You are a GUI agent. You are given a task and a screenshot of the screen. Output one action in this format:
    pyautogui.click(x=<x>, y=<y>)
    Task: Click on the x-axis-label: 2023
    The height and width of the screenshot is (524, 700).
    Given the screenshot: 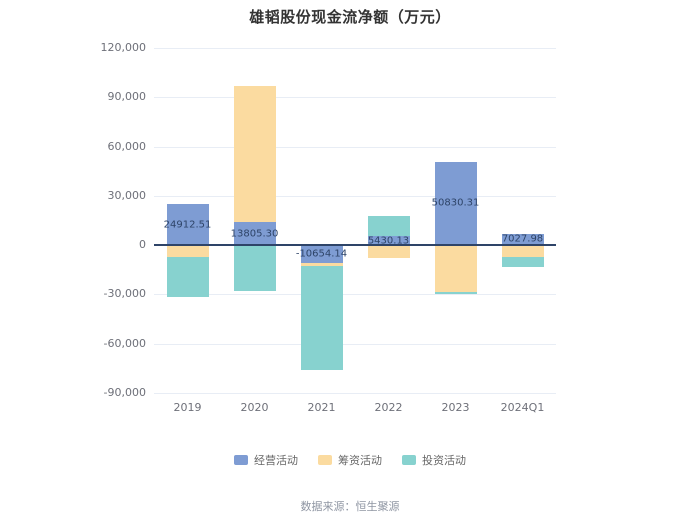 What is the action you would take?
    pyautogui.click(x=455, y=407)
    